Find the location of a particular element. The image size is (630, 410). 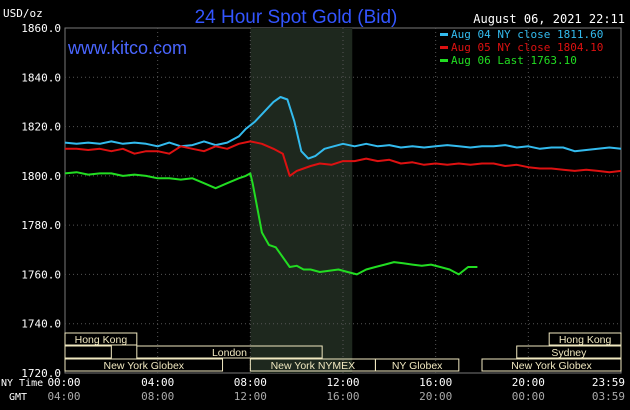

session-label: New York NYMEX is located at coordinates (313, 366).